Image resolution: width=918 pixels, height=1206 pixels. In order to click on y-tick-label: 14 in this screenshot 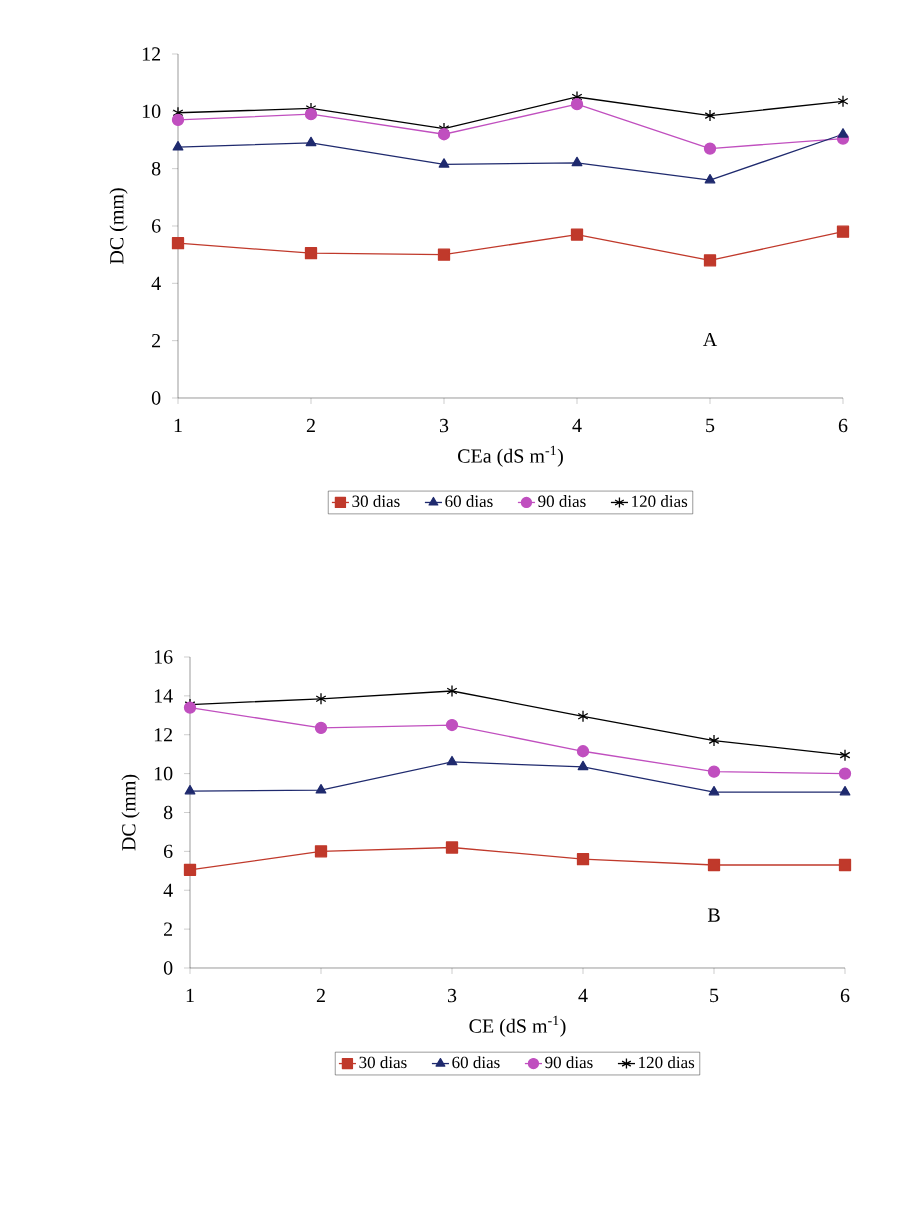, I will do `click(163, 696)`.